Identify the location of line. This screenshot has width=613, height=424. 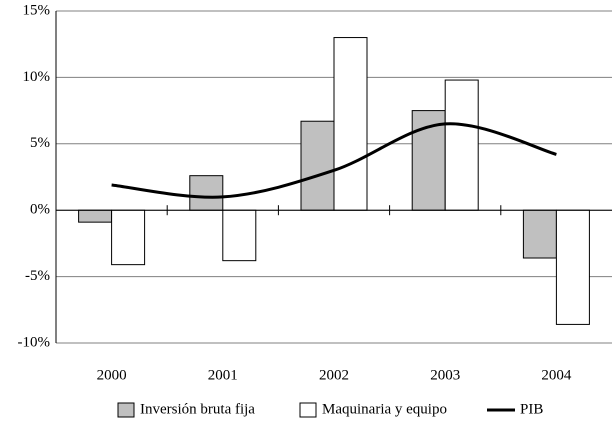
(334, 160).